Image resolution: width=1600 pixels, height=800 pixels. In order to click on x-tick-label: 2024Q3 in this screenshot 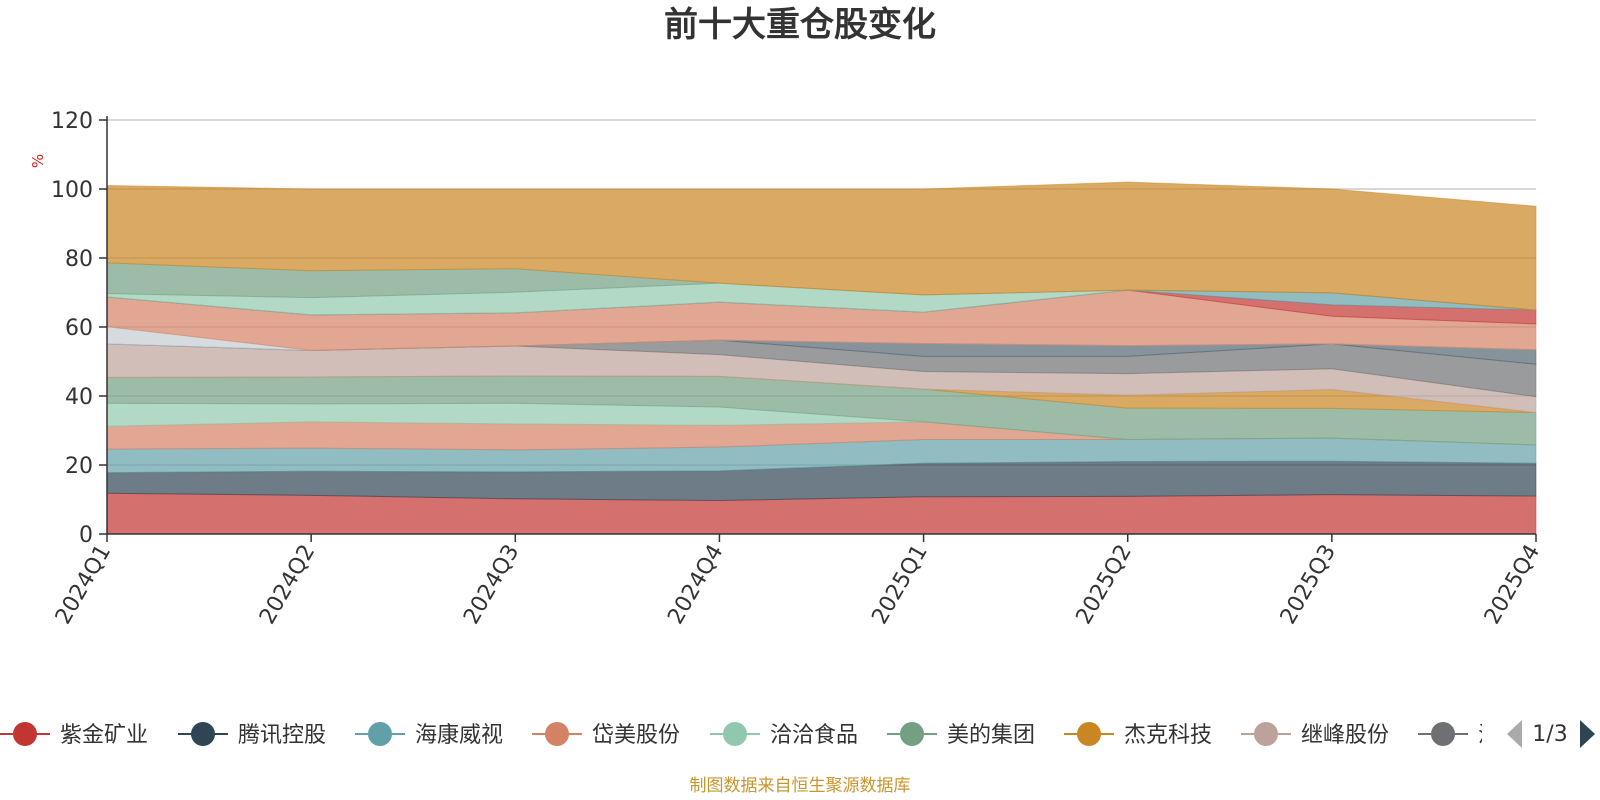, I will do `click(491, 585)`.